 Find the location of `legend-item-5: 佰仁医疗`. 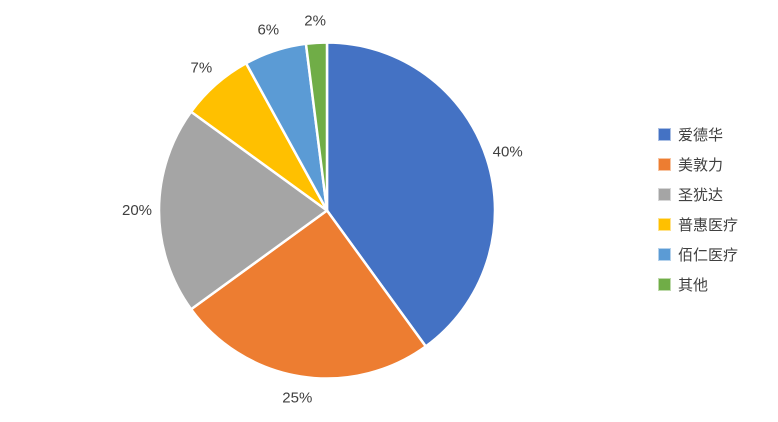

legend-item-5: 佰仁医疗 is located at coordinates (698, 254).